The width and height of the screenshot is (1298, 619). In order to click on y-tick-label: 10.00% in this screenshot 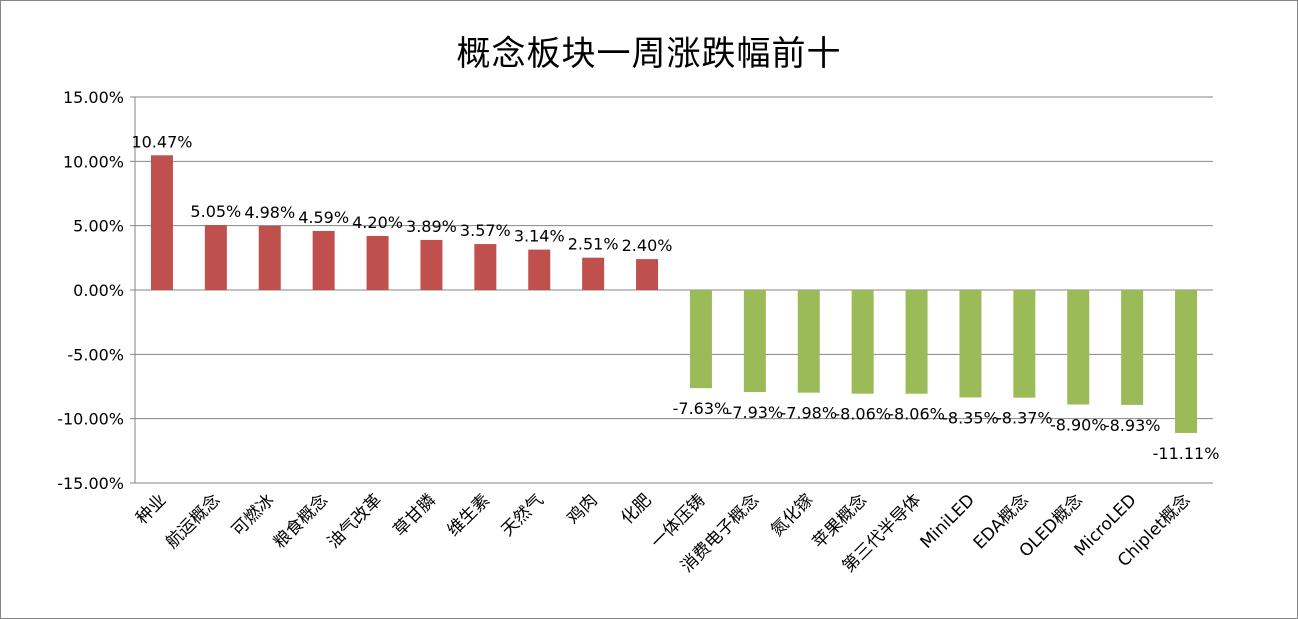, I will do `click(93, 161)`.